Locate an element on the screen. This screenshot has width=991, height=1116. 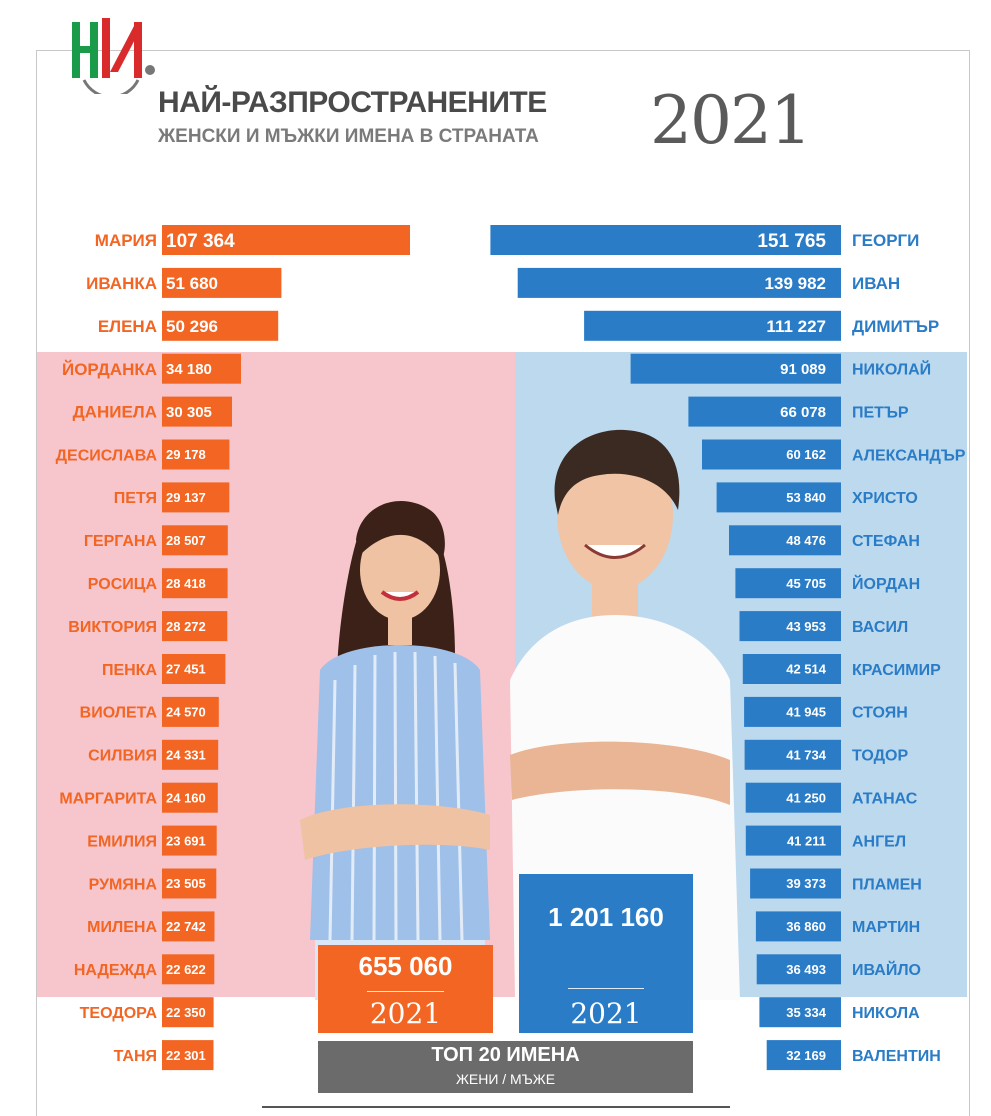
male-value-label-16: 39 373 is located at coordinates (806, 883).